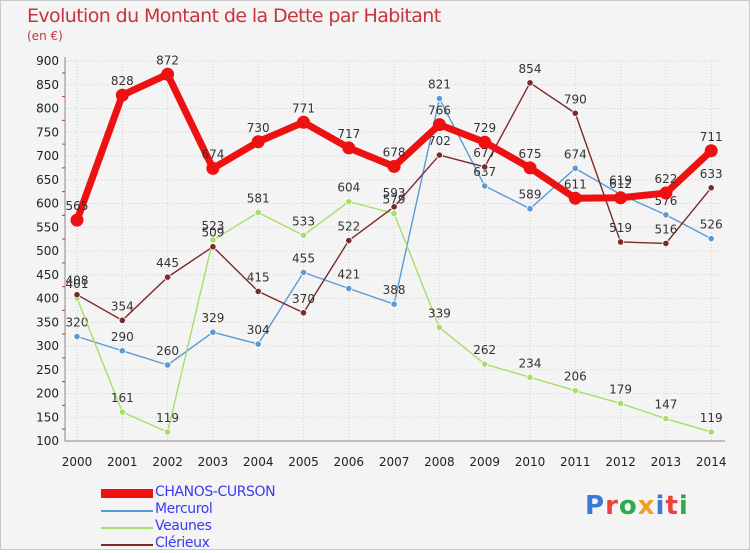 The height and width of the screenshot is (553, 750). Describe the element at coordinates (711, 462) in the screenshot. I see `x-tick-label: 2014` at that location.